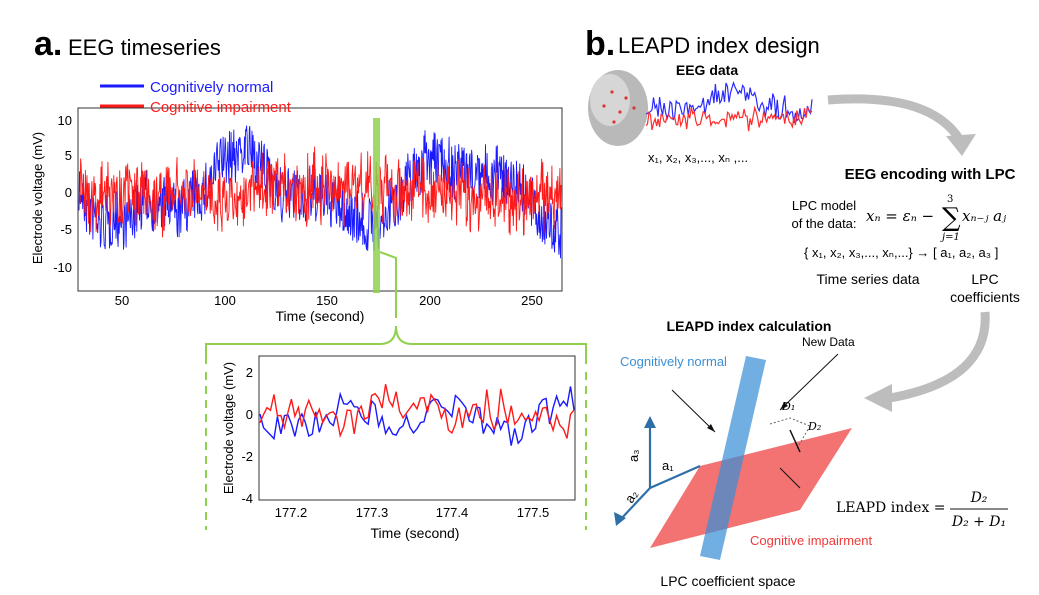  I want to click on coefficient-axes, so click(660, 472).